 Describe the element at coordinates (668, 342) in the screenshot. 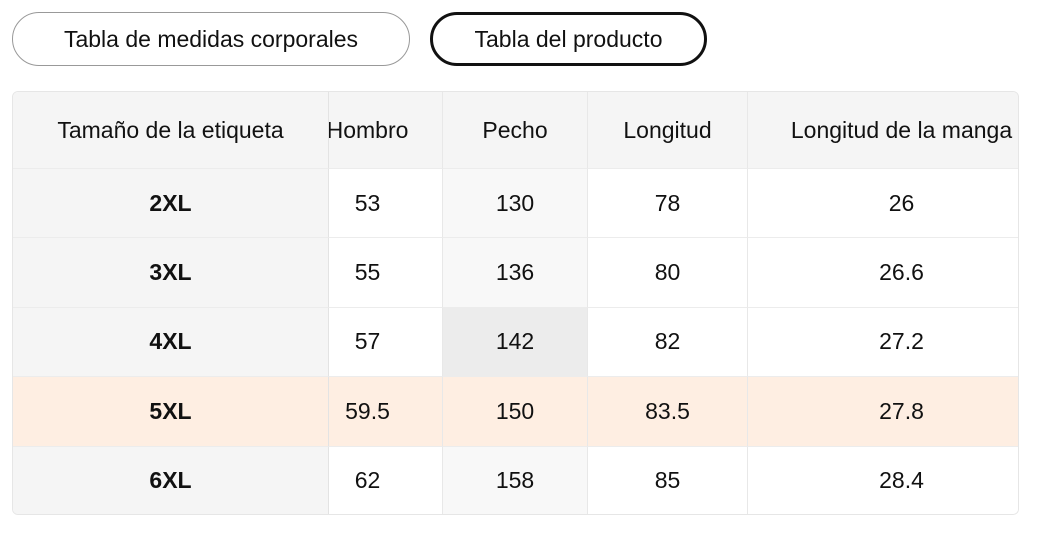

I see `table-cell: 82` at that location.